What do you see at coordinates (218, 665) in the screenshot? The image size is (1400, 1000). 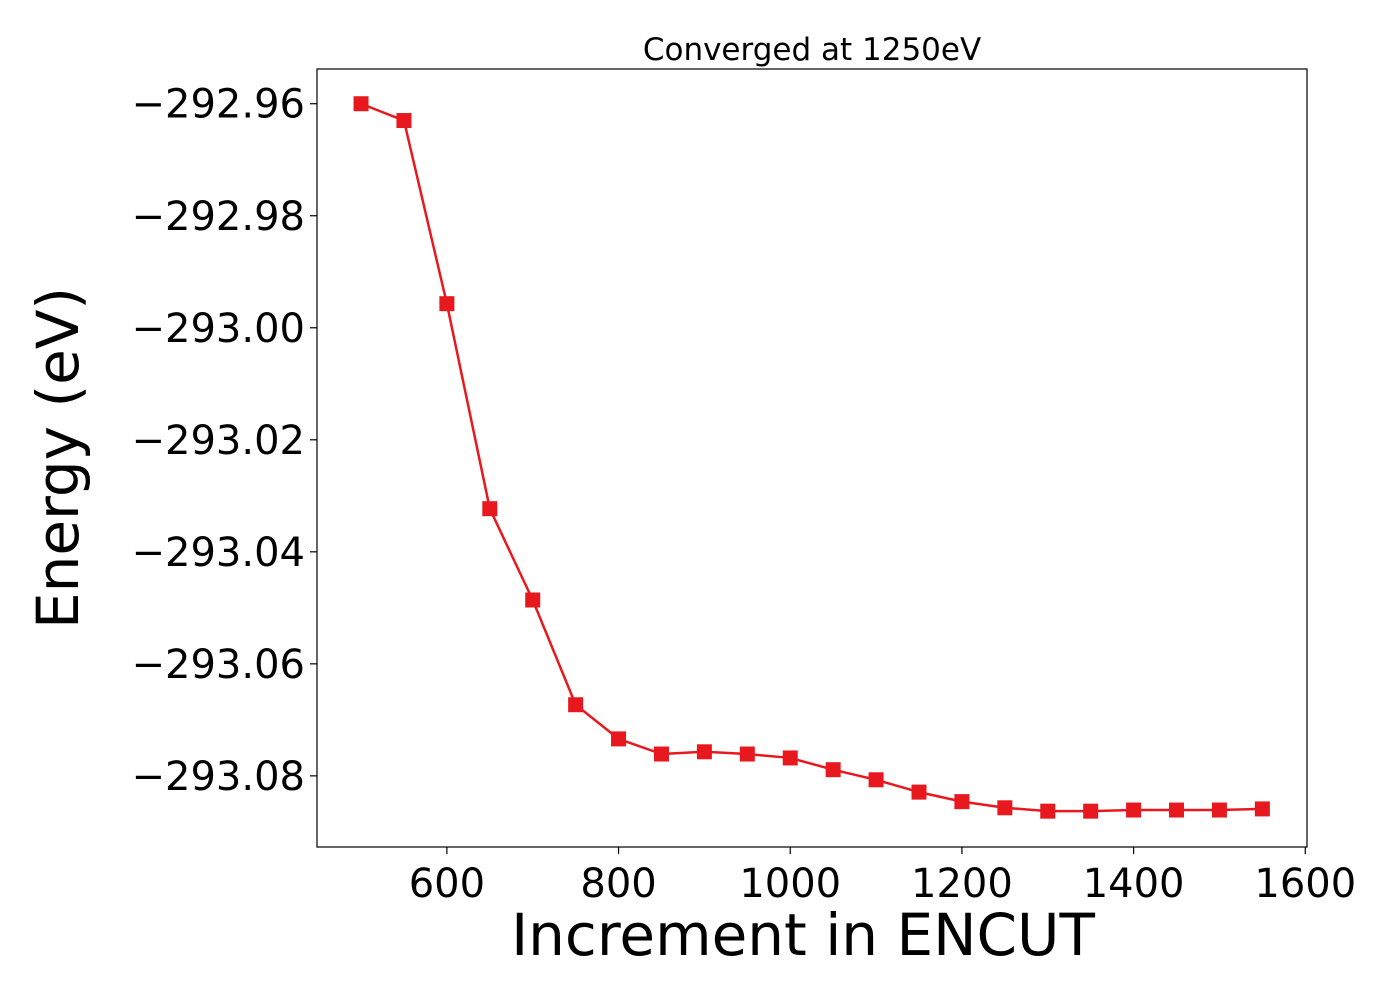 I see `y-tick-label: −293.06` at bounding box center [218, 665].